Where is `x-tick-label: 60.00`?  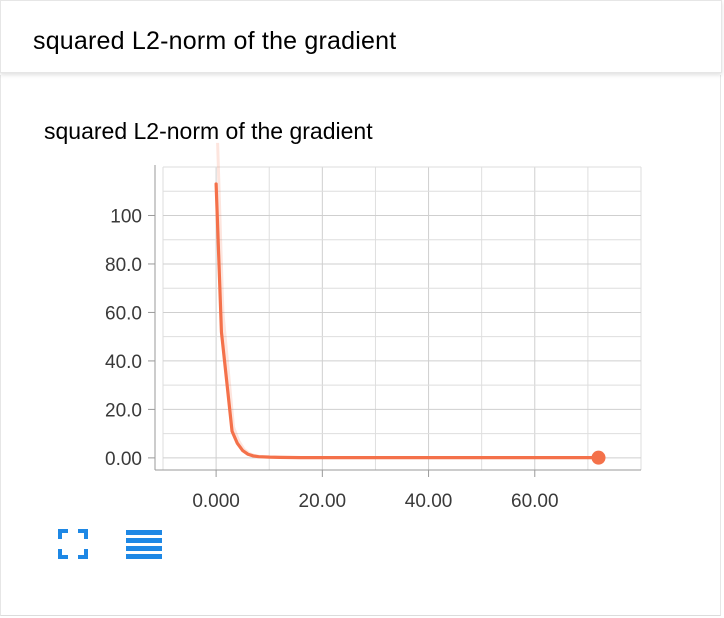
x-tick-label: 60.00 is located at coordinates (535, 501).